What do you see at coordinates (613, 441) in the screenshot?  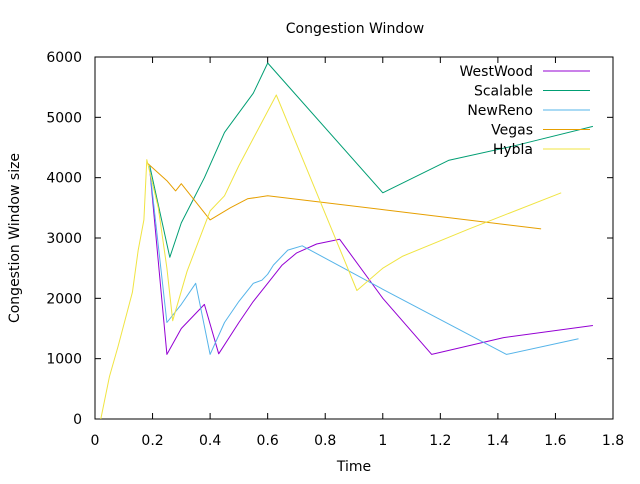 I see `x-tick-label: 1.8` at bounding box center [613, 441].